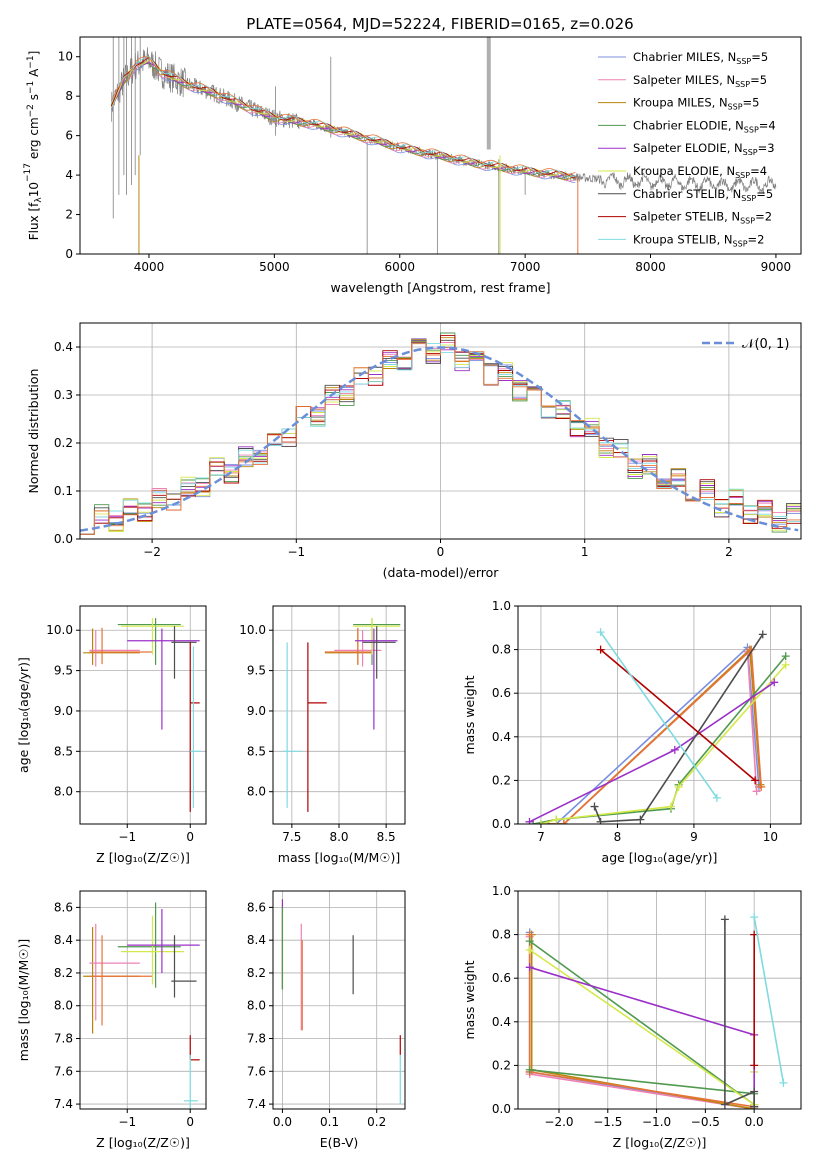 The height and width of the screenshot is (1170, 819). I want to click on y-tick-label: 9.5, so click(256, 671).